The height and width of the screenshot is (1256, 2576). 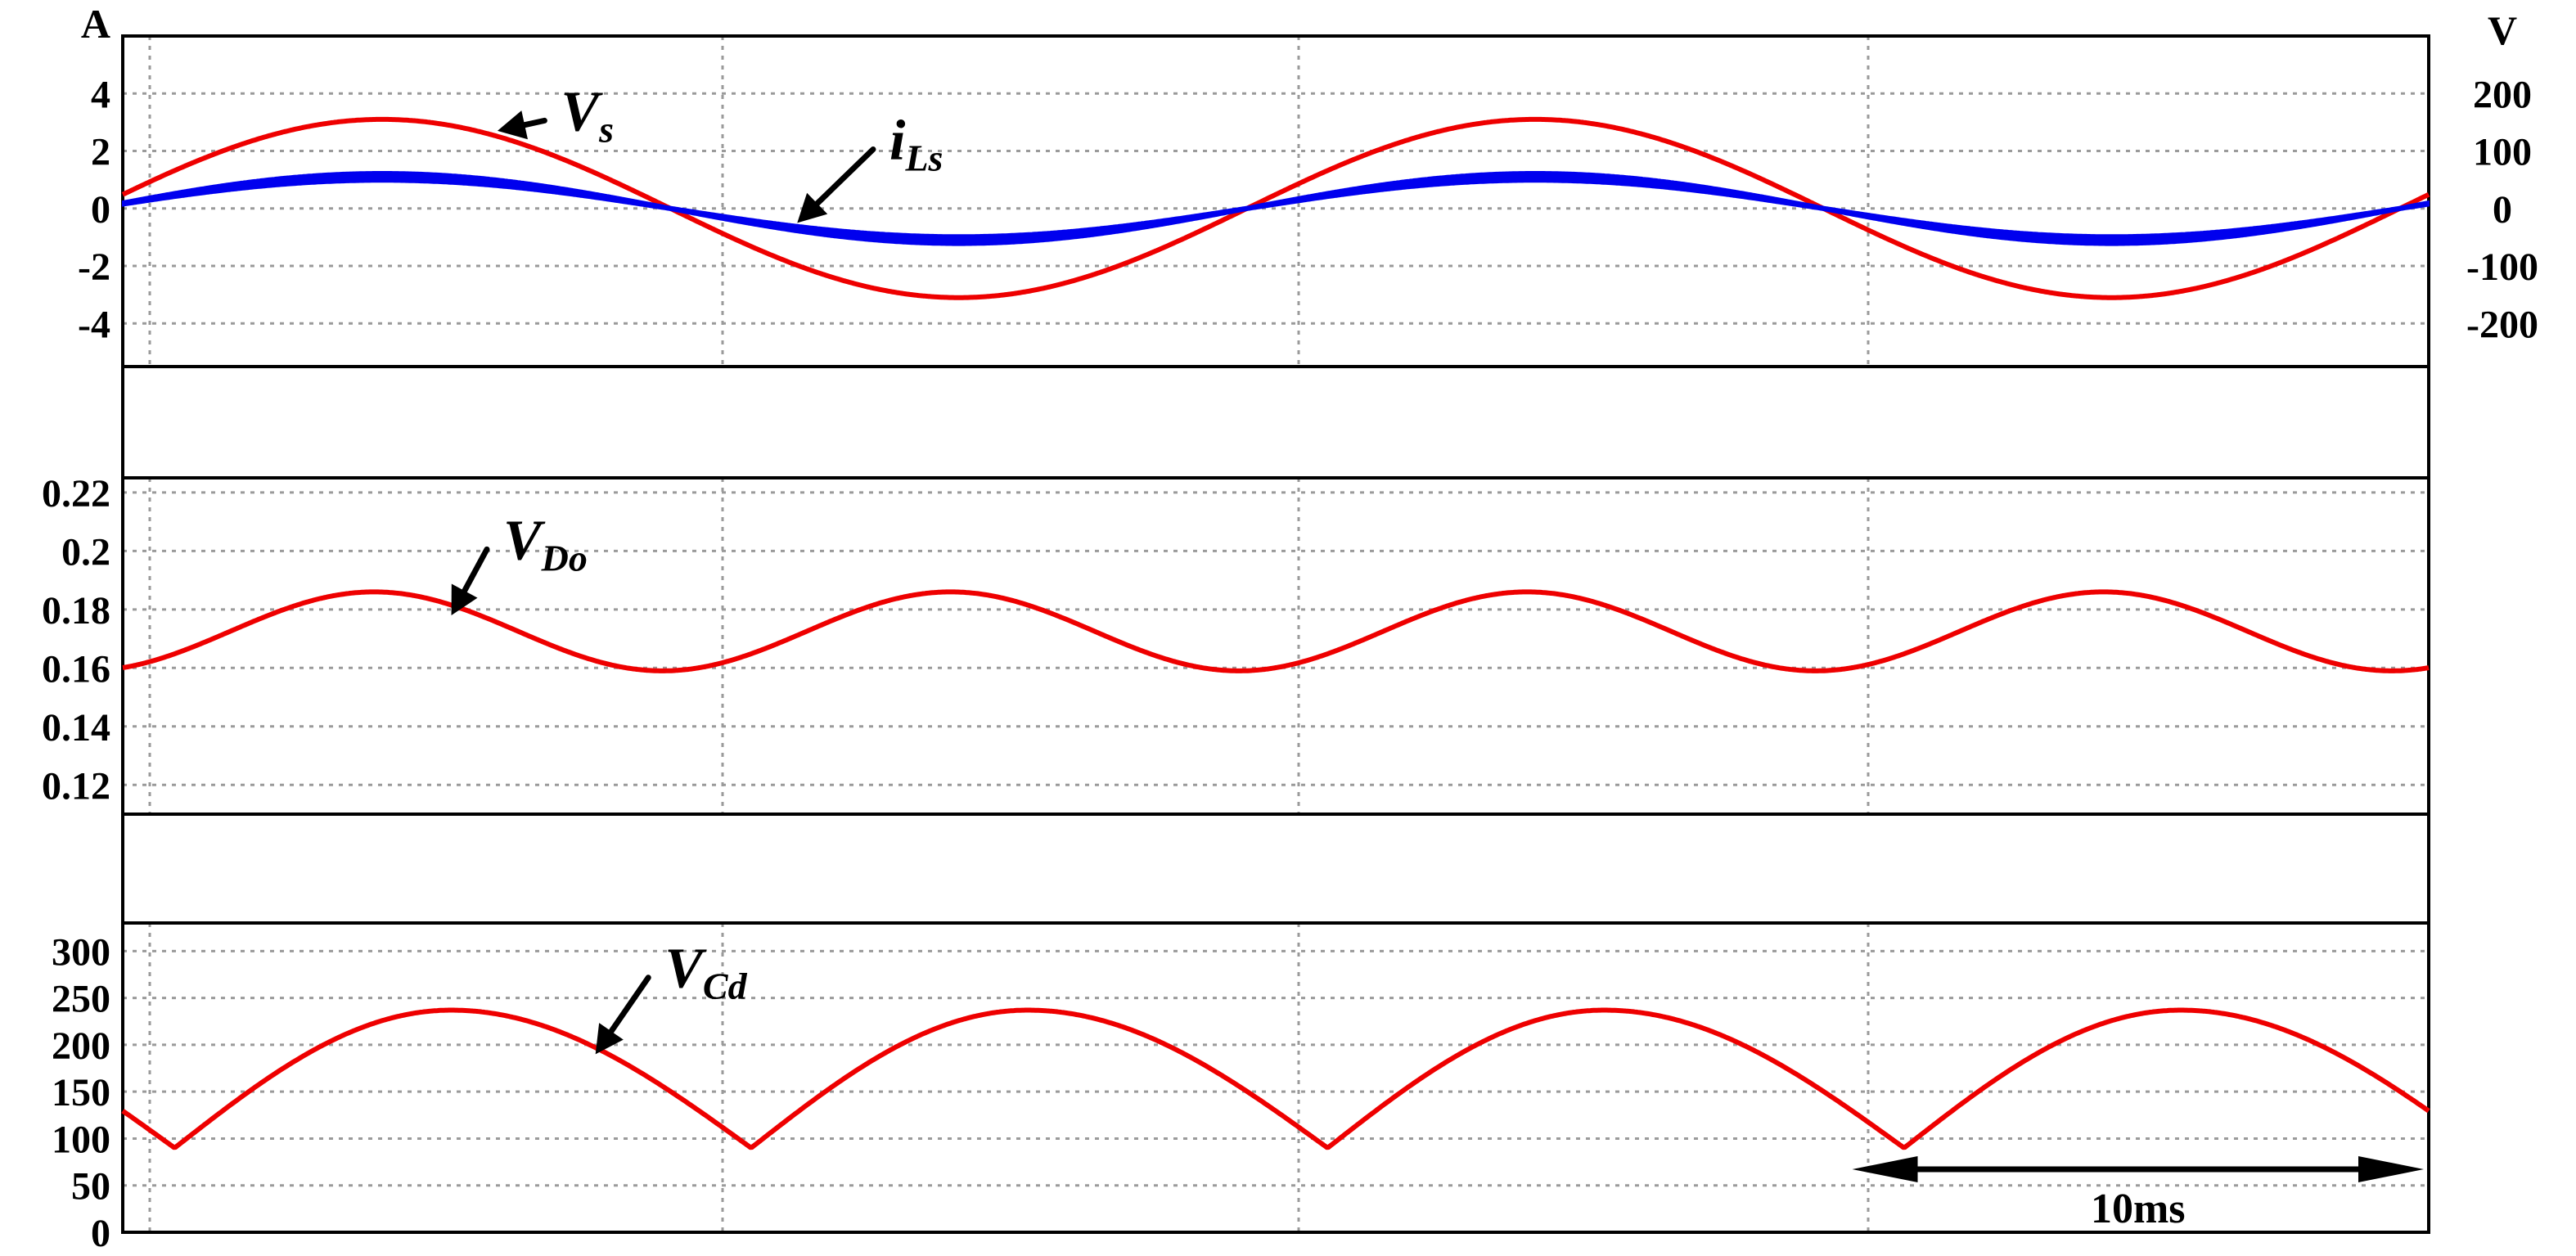 What do you see at coordinates (90, 1187) in the screenshot?
I see `y-tick-label: 50` at bounding box center [90, 1187].